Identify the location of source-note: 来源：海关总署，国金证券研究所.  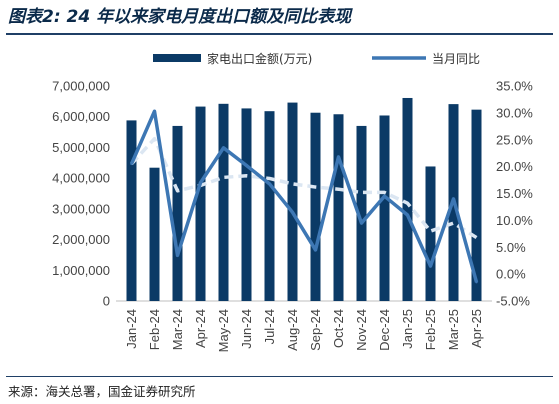
(102, 391).